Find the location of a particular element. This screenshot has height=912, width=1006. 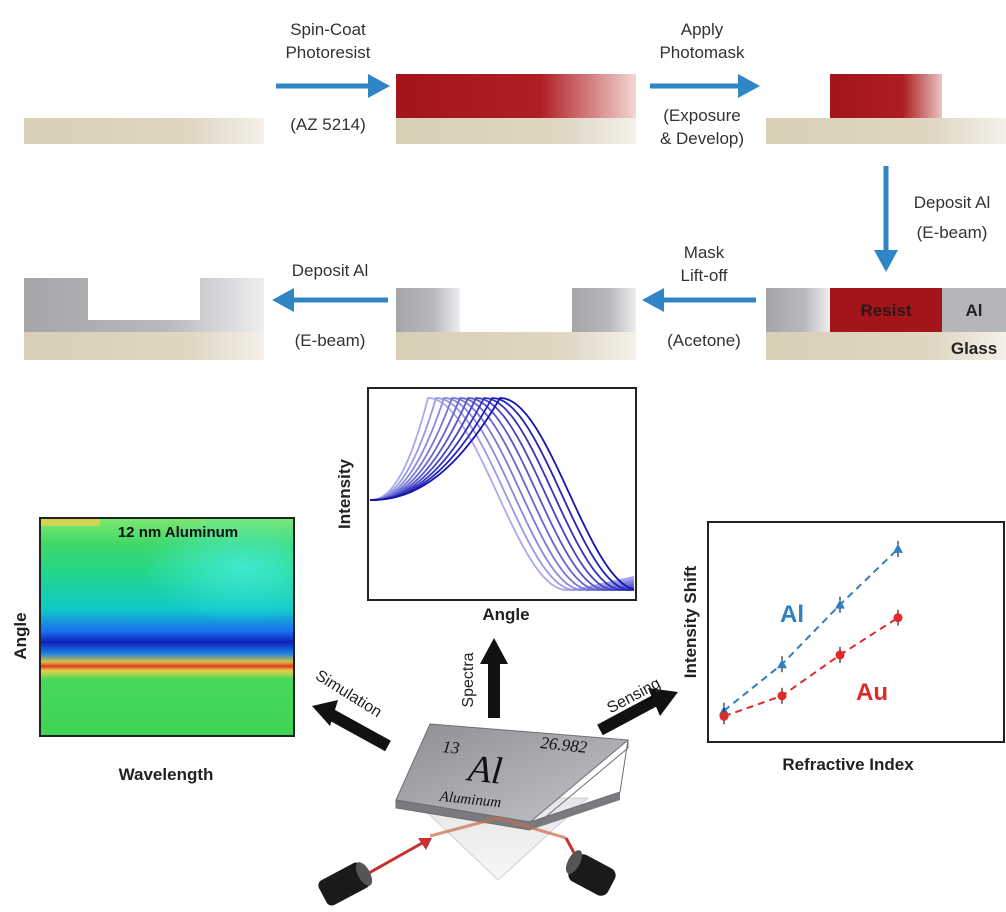

al-pad-right is located at coordinates (604, 310).